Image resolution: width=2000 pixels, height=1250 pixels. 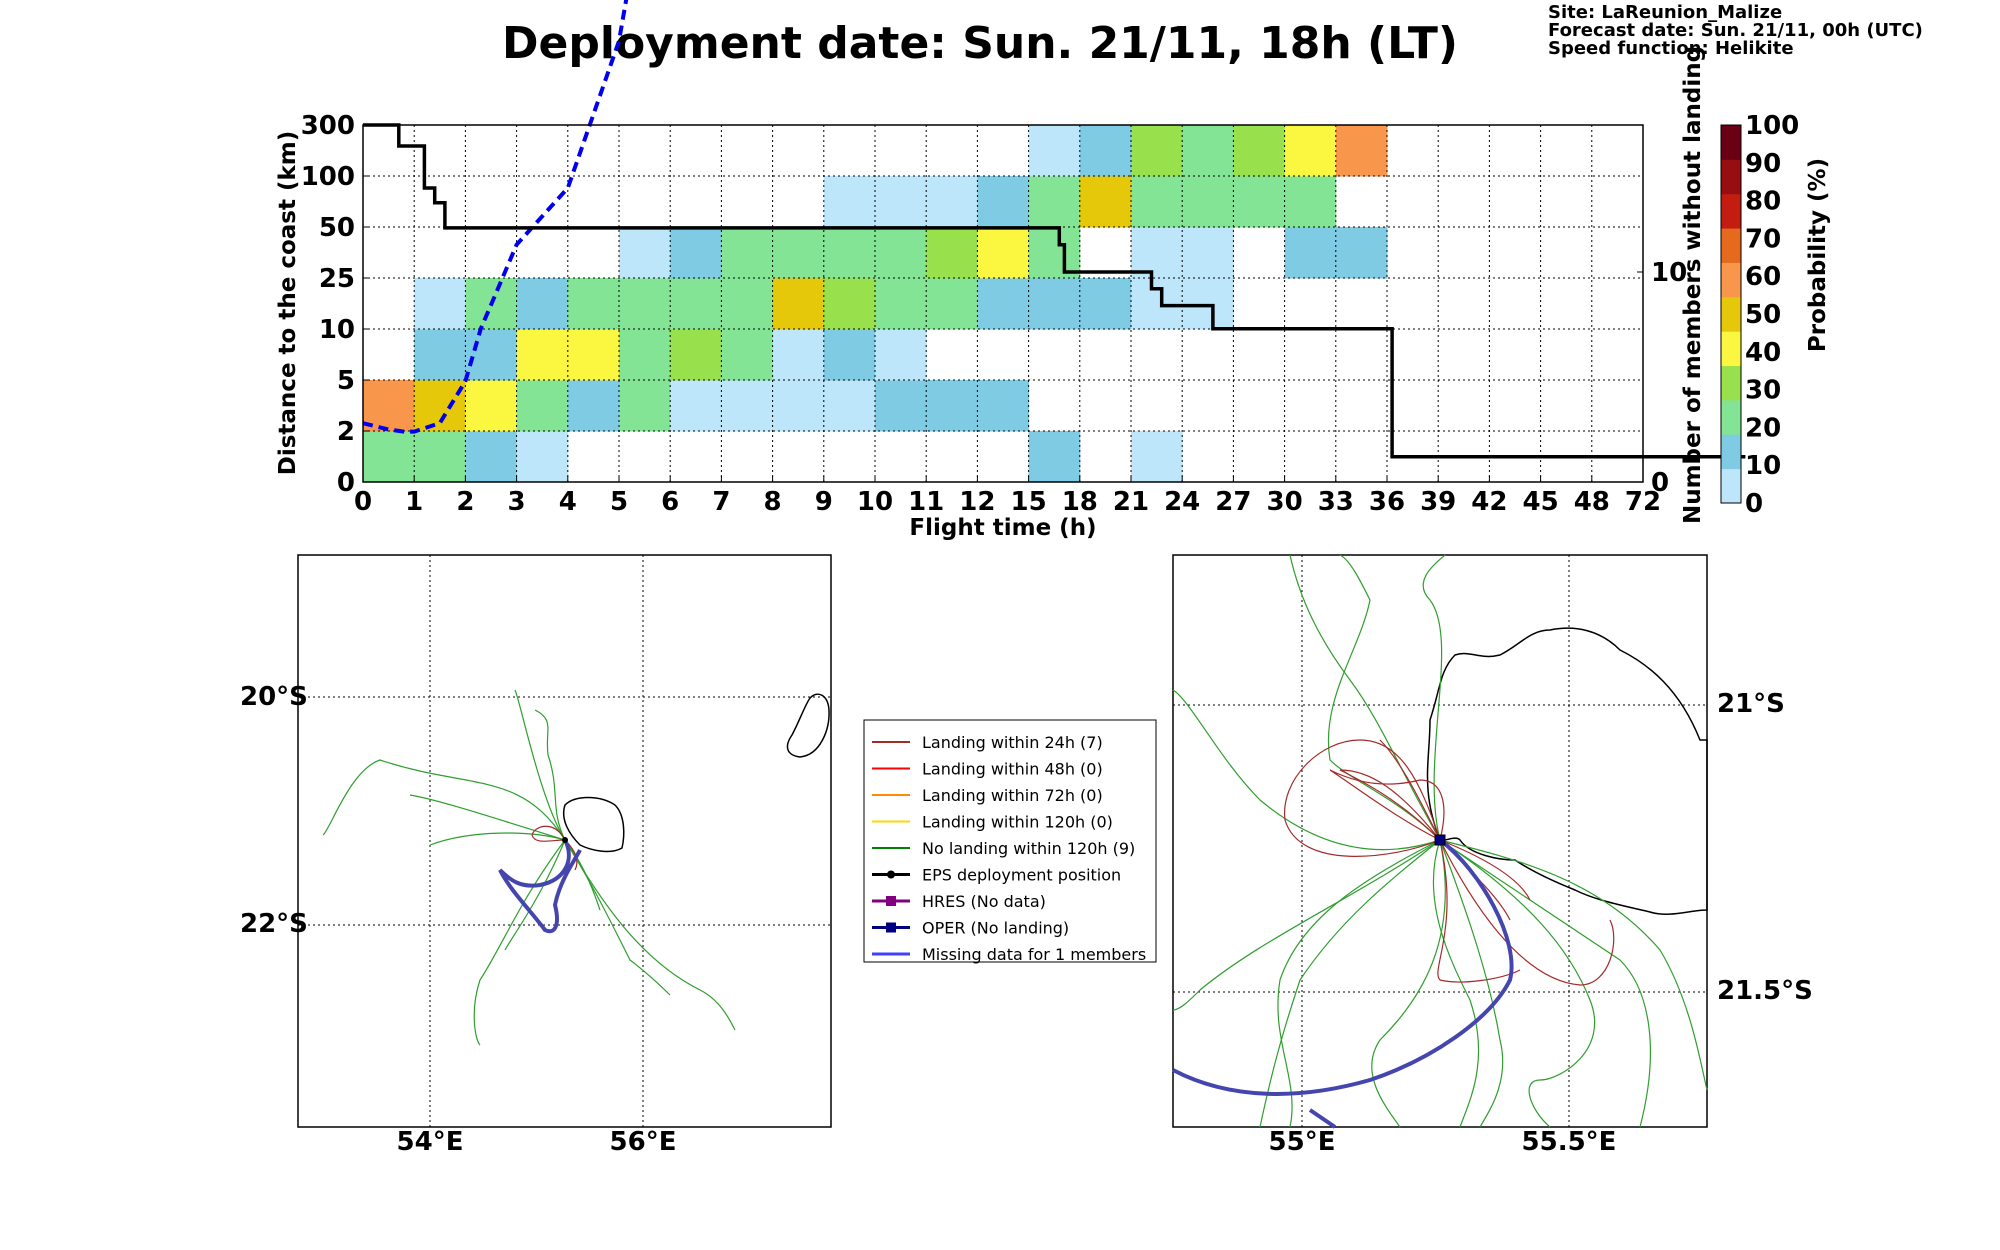 I want to click on deployment-position-square, so click(x=1440, y=840).